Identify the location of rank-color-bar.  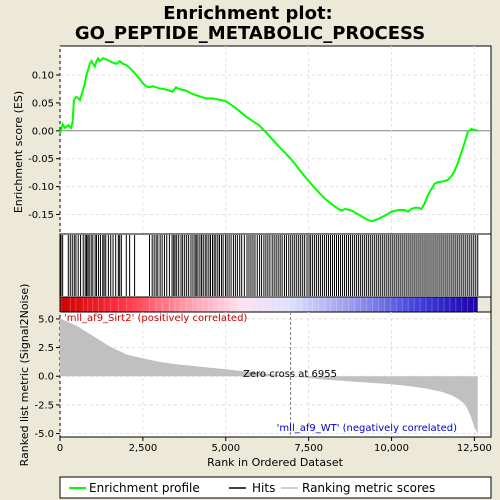
(275, 304).